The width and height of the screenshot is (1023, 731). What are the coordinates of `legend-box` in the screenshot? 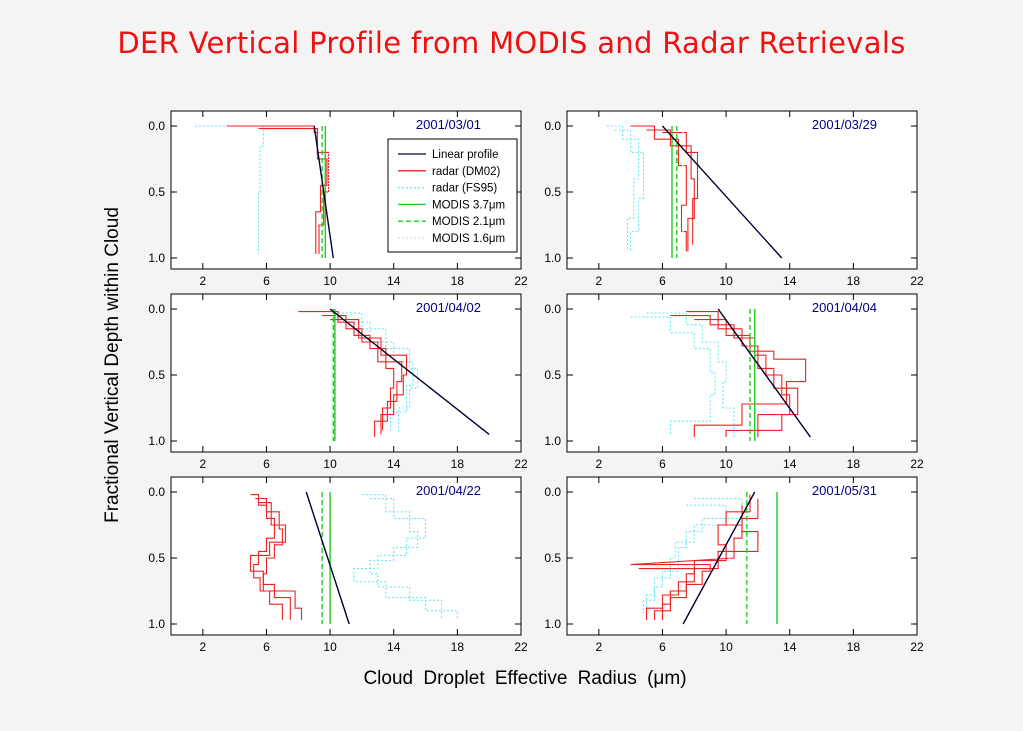 It's located at (452, 195).